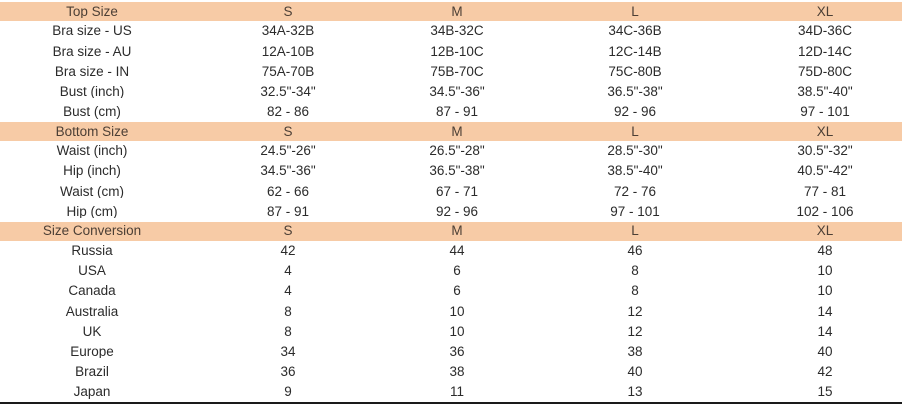 The image size is (902, 412). I want to click on cell-value: 42, so click(288, 251).